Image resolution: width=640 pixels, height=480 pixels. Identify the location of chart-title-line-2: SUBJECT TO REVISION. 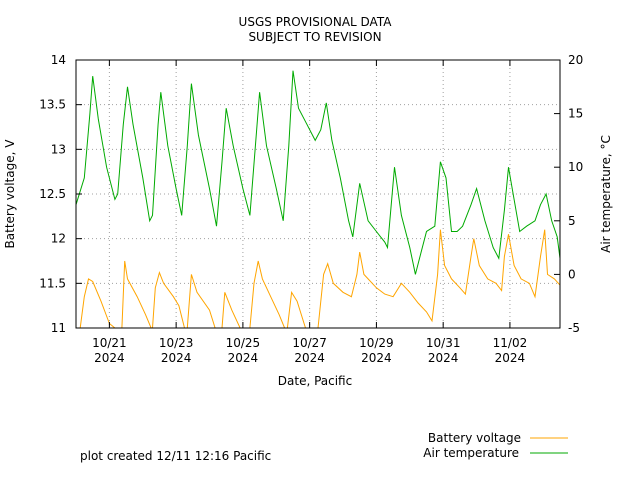
(314, 37).